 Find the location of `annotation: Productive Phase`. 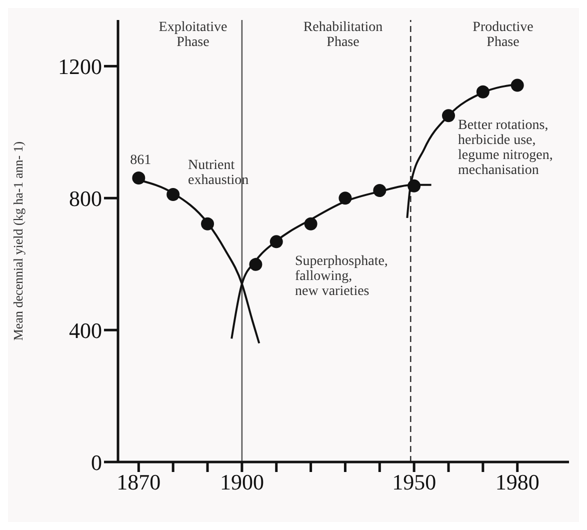

annotation: Productive Phase is located at coordinates (503, 35).